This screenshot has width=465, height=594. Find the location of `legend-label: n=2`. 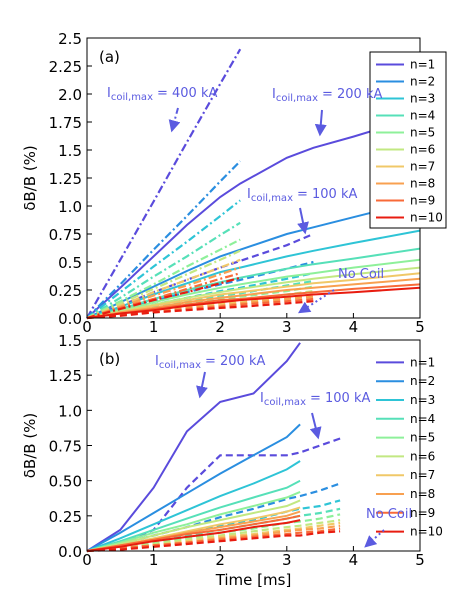

legend-label: n=2 is located at coordinates (422, 381).